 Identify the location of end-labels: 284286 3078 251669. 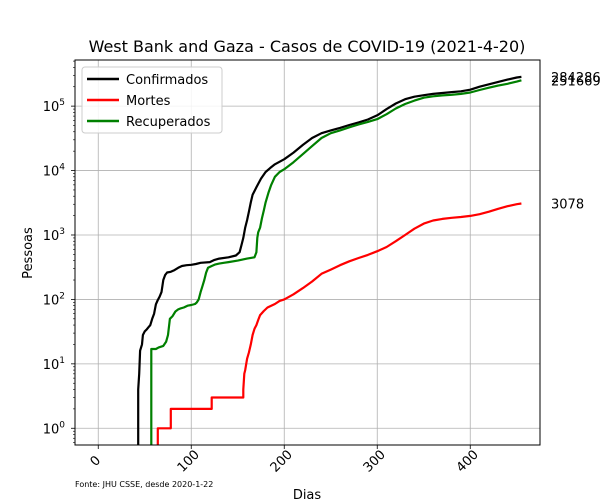
(575, 142).